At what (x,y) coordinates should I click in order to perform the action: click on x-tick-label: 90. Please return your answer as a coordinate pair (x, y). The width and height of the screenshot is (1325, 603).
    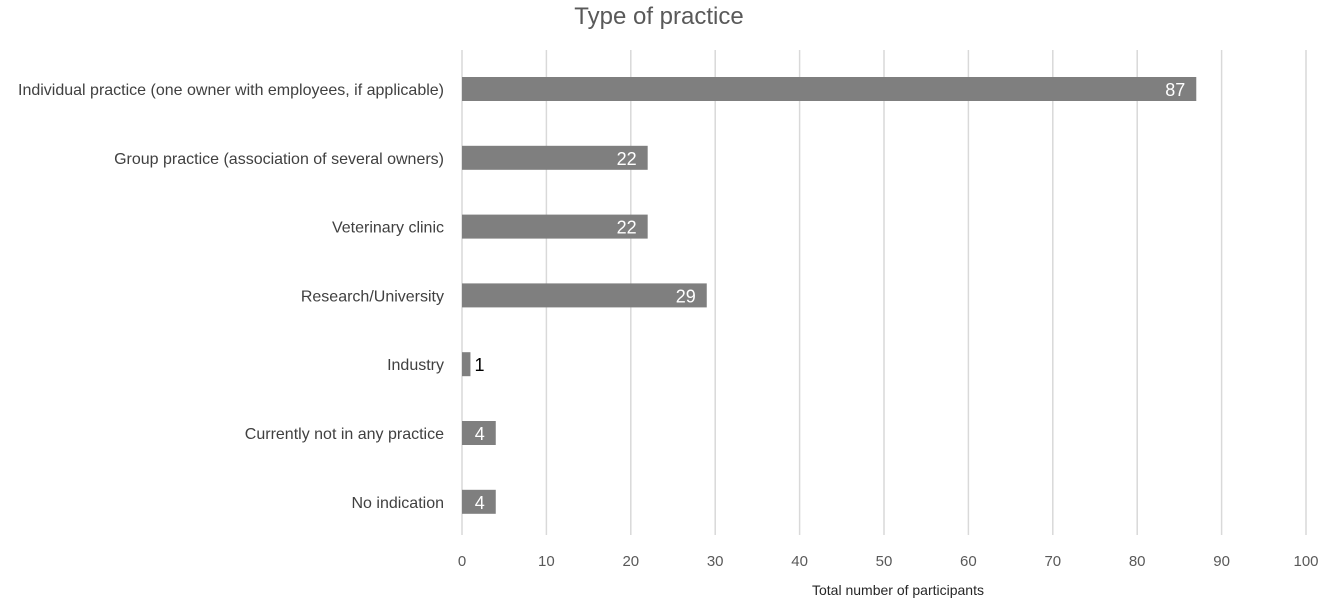
    Looking at the image, I should click on (1221, 561).